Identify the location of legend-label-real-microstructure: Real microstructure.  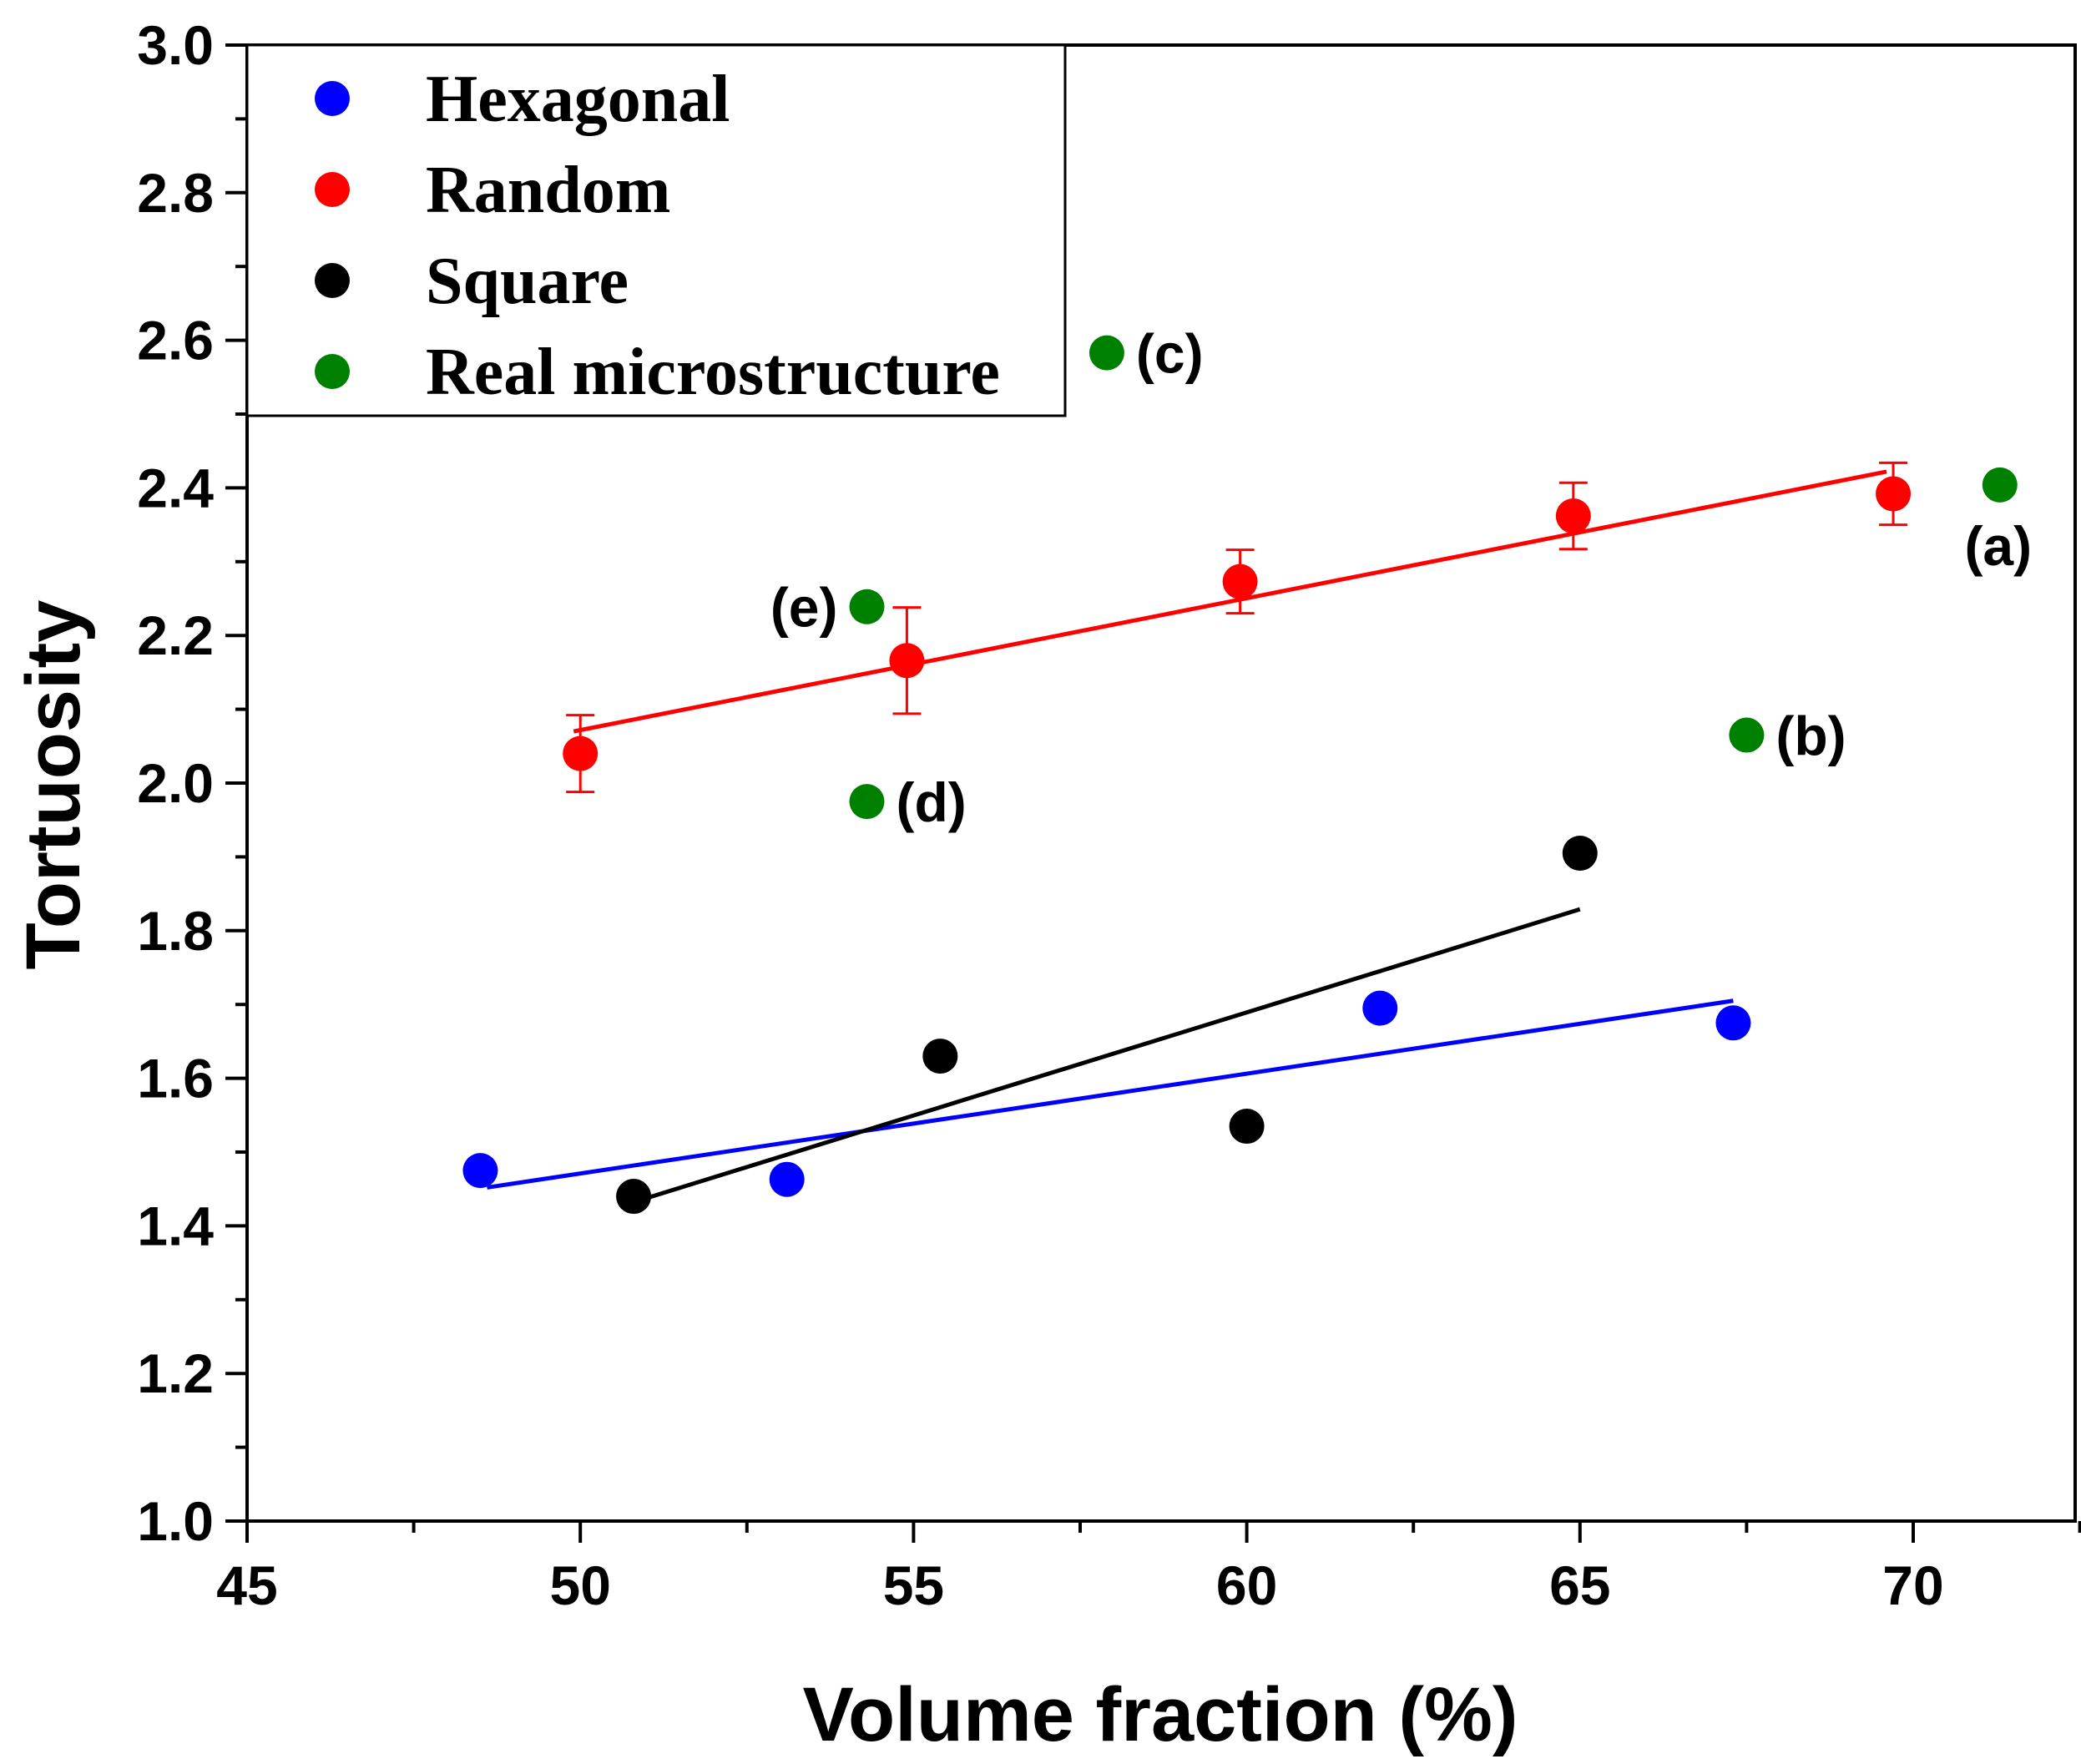
(713, 372).